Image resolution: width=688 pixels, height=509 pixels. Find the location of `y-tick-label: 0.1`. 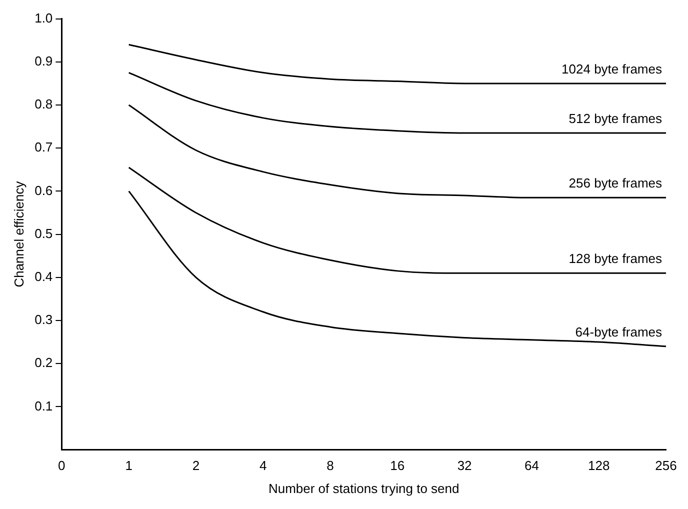

y-tick-label: 0.1 is located at coordinates (43, 406).